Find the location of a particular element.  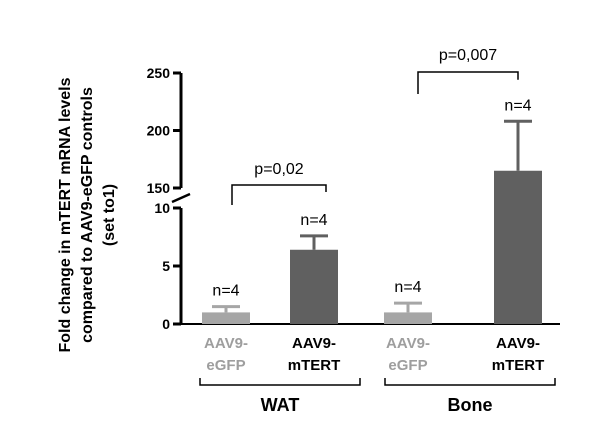

p-value-label: p=0,02 is located at coordinates (278, 169).